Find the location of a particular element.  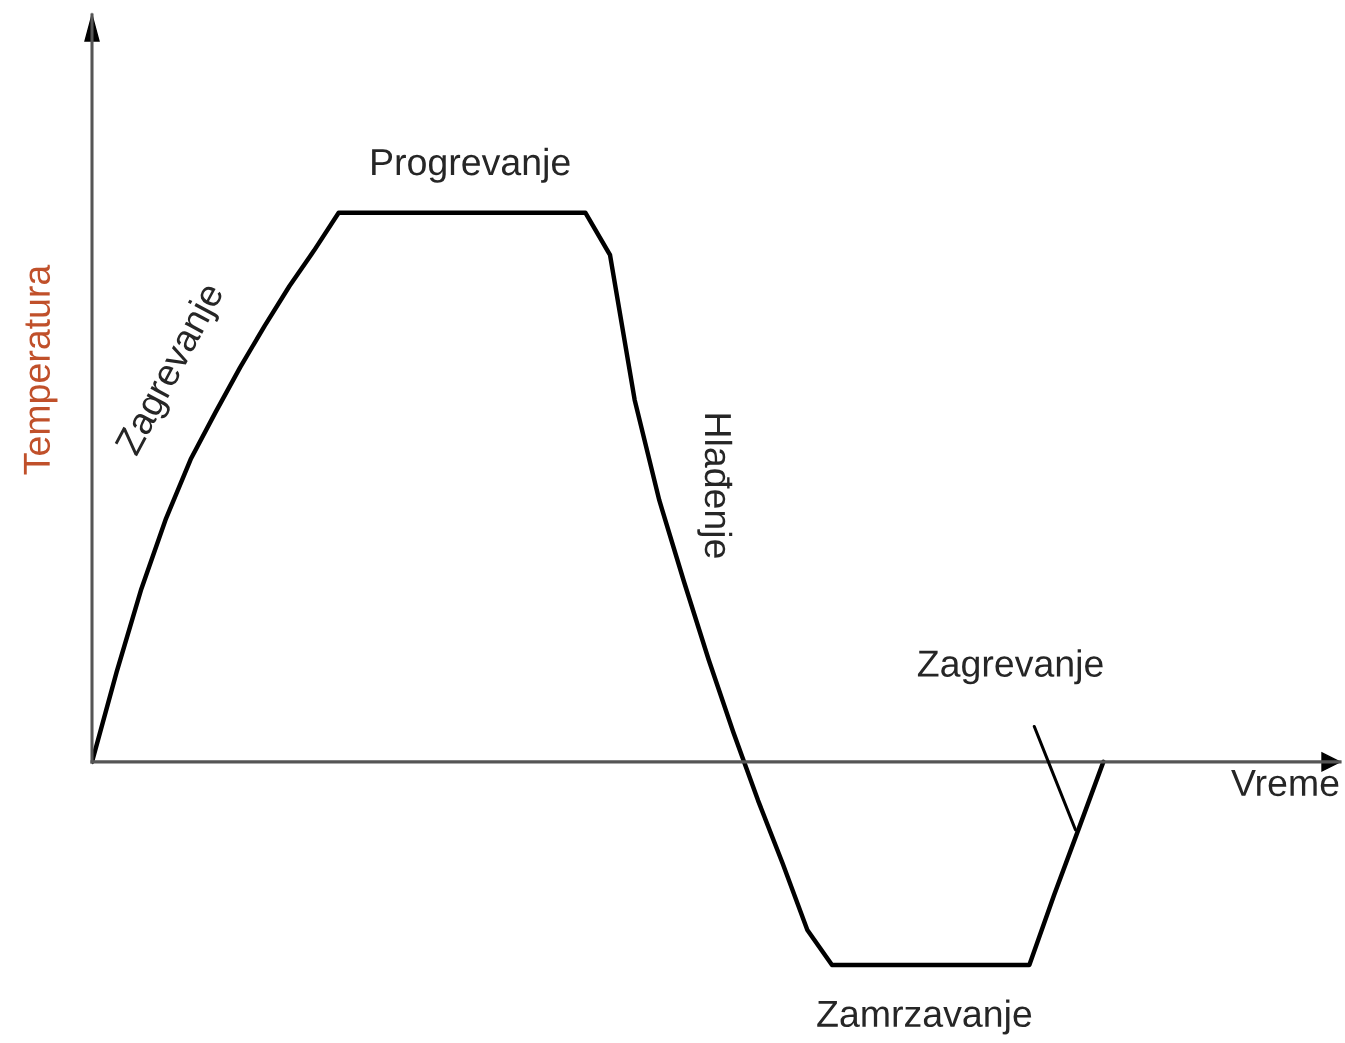

y-axis-title: Temperatura is located at coordinates (40, 369).